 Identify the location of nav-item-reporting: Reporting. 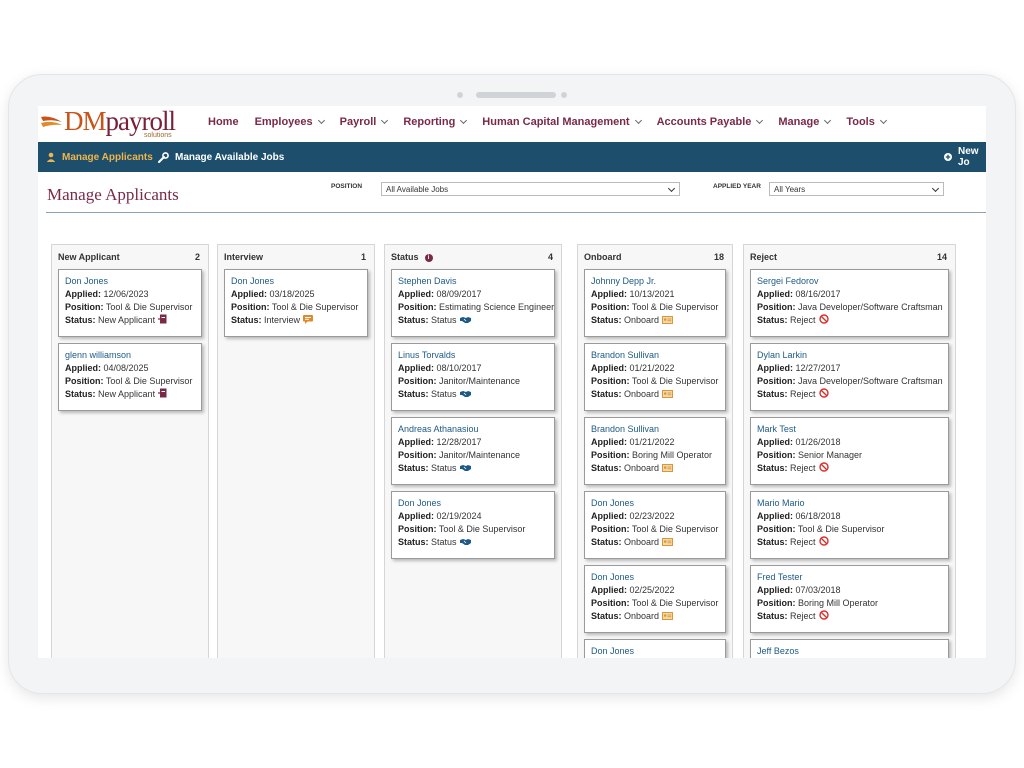
(435, 122).